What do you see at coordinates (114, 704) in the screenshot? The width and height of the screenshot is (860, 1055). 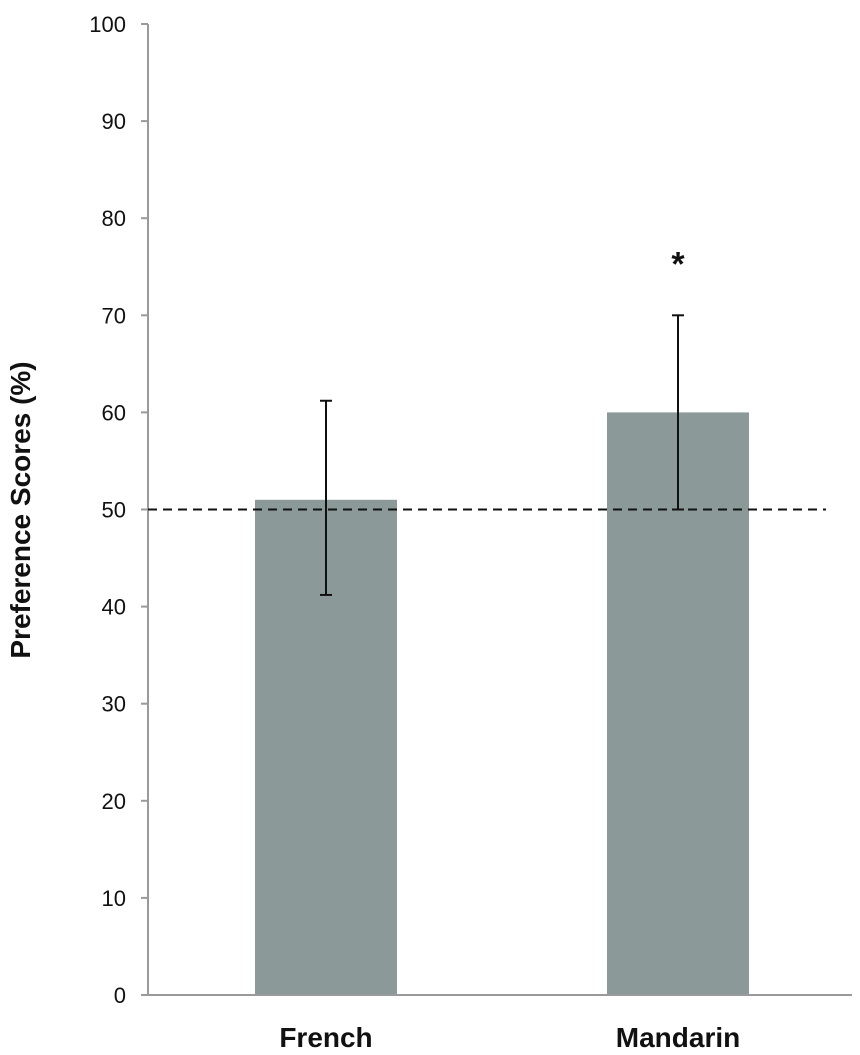 I see `y-tick-label: 30` at bounding box center [114, 704].